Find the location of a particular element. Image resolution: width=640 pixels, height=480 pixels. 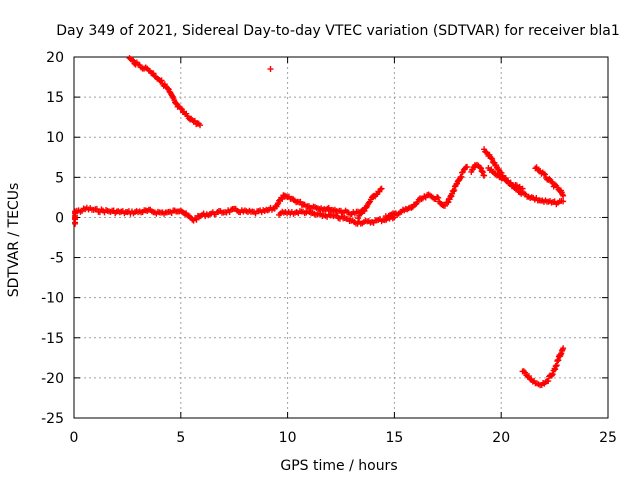

y-tick-label: 20 is located at coordinates (55, 58).